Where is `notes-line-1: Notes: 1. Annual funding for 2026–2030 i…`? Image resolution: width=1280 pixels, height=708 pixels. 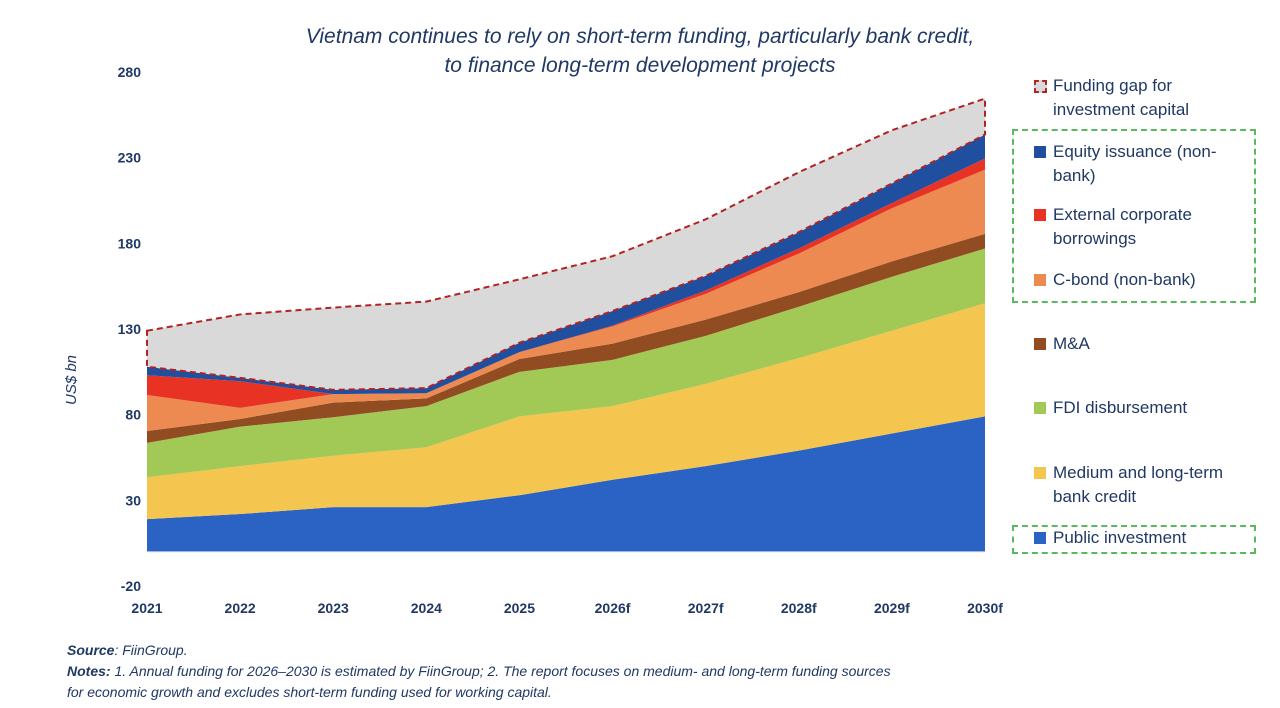 notes-line-1: Notes: 1. Annual funding for 2026–2030 i… is located at coordinates (479, 671).